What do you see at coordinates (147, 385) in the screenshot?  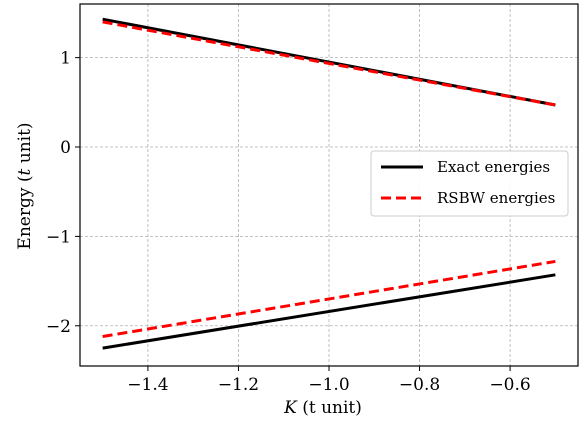 I see `x-tick-label: −1.4` at bounding box center [147, 385].